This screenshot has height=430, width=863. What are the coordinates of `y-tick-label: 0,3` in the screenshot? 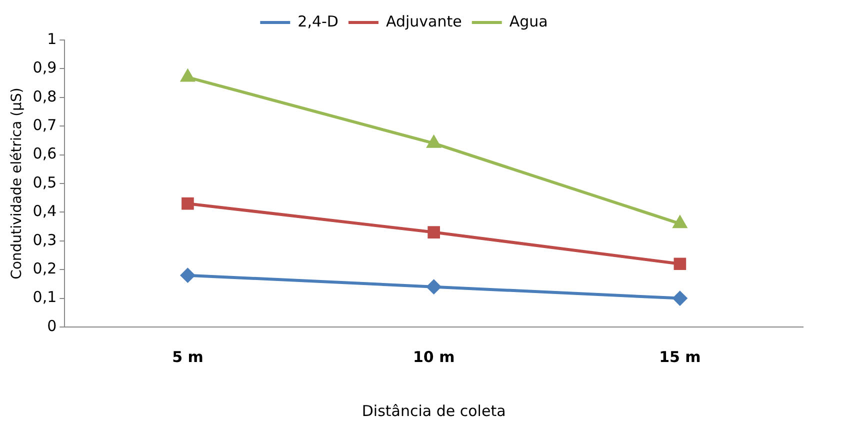 It's located at (44, 239).